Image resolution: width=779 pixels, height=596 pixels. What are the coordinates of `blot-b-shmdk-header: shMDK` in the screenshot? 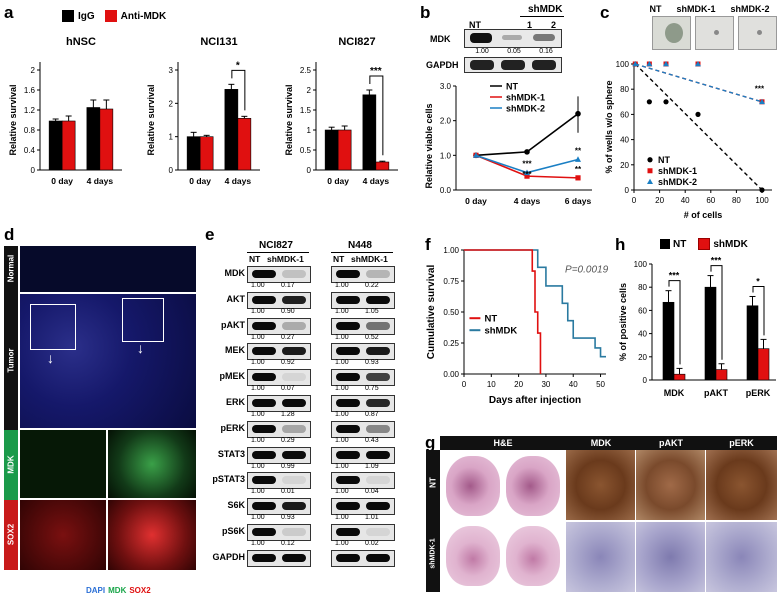 It's located at (545, 9).